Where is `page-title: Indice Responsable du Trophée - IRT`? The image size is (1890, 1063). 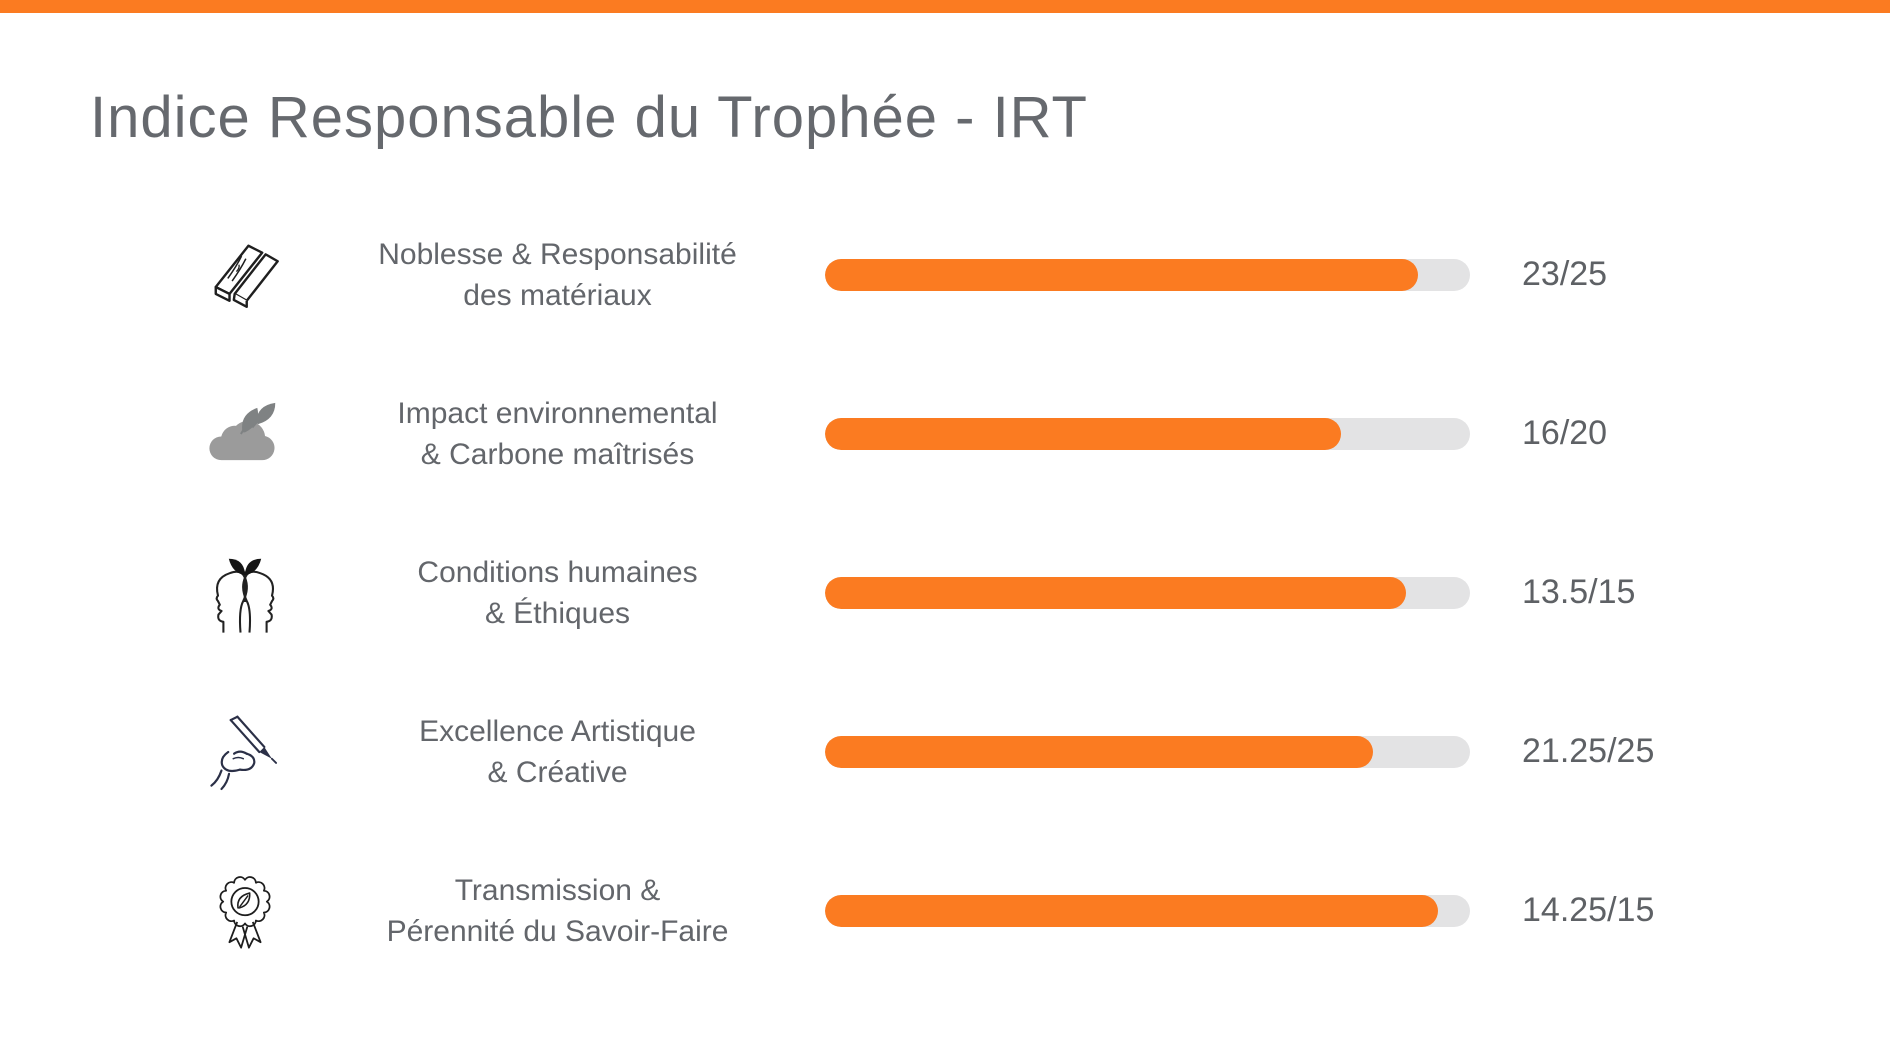 page-title: Indice Responsable du Trophée - IRT is located at coordinates (589, 117).